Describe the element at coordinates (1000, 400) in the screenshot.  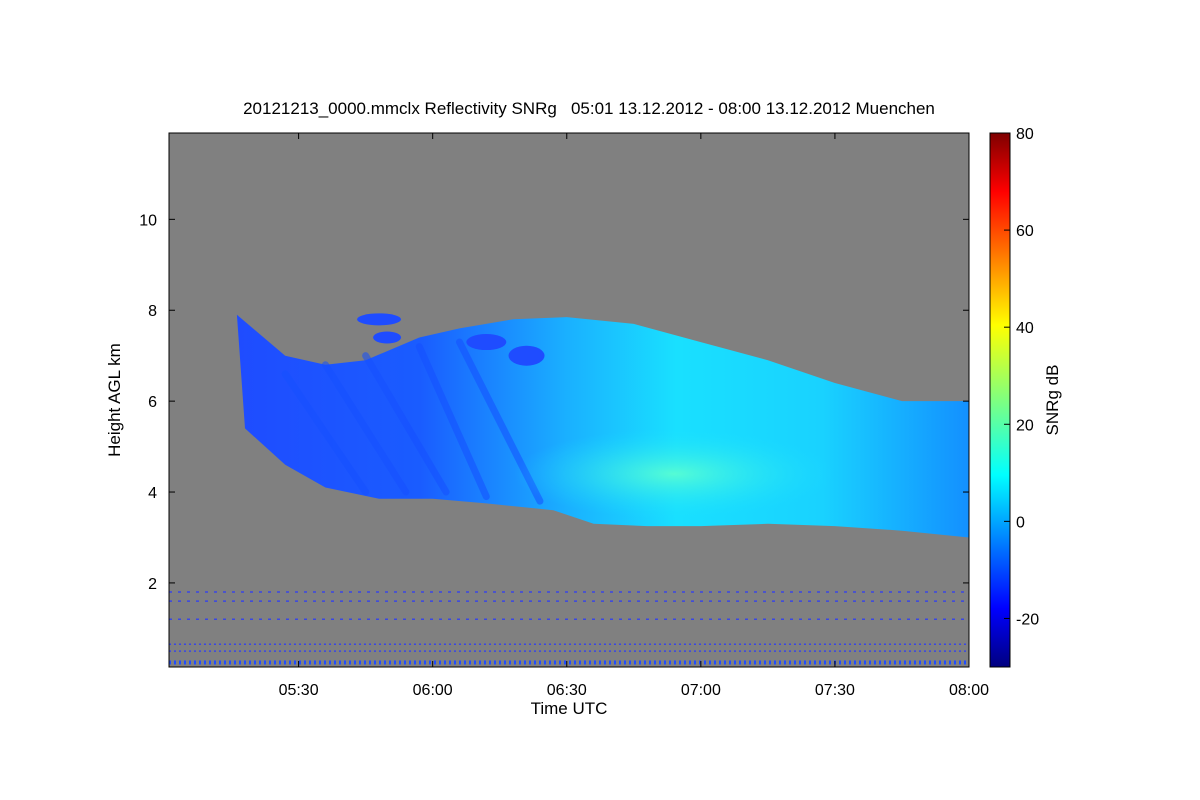
I see `colorbar` at that location.